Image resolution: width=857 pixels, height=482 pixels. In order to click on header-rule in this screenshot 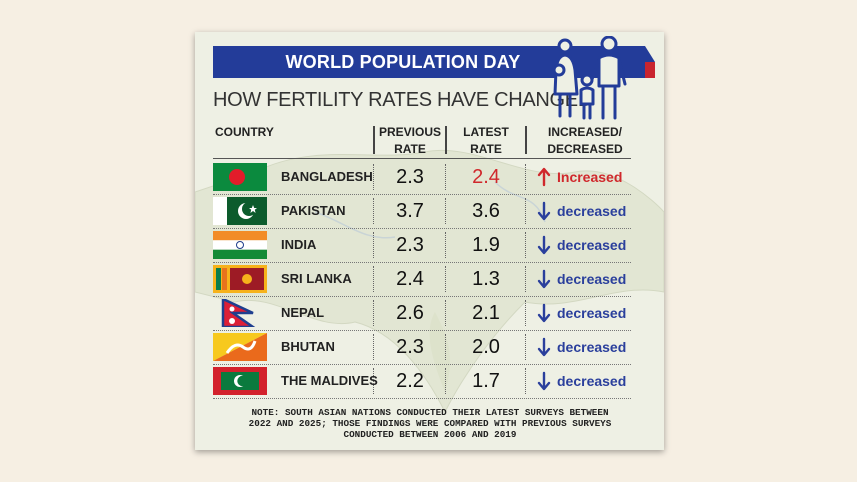, I will do `click(422, 158)`.